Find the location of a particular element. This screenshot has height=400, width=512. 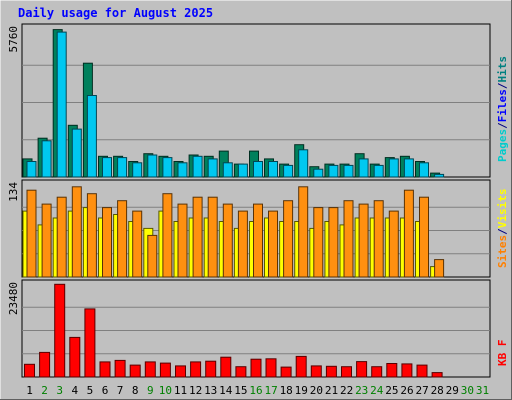

x-tick-label: 6 is located at coordinates (105, 390).